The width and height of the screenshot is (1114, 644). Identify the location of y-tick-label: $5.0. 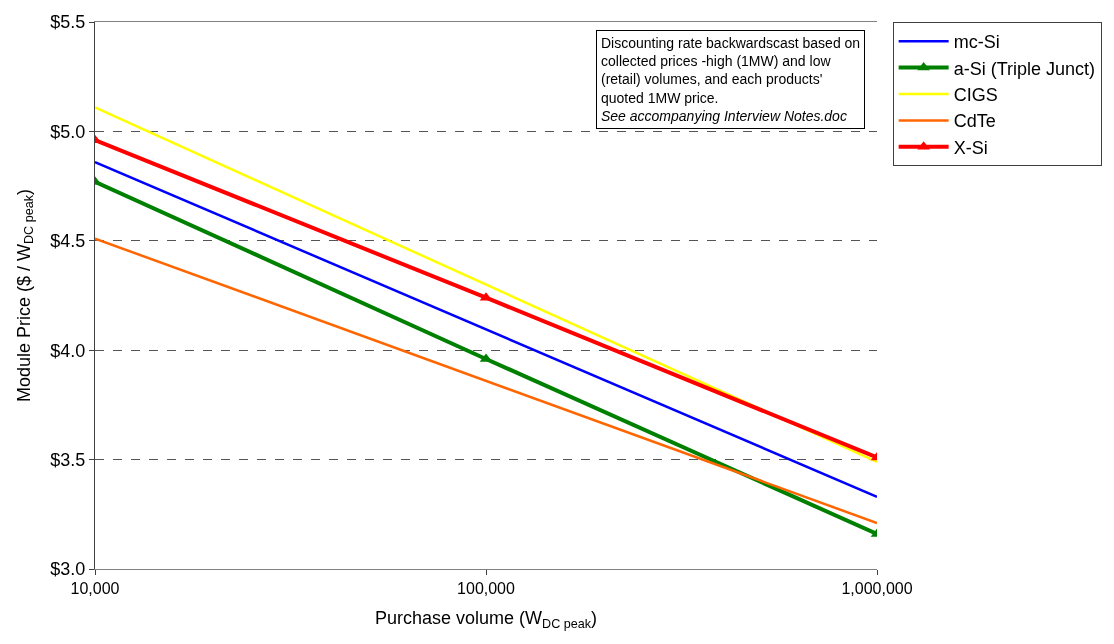
(68, 131).